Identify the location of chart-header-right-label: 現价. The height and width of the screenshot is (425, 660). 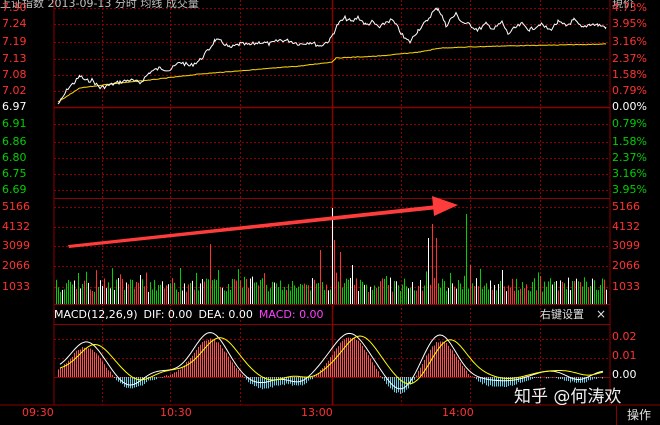
(623, 4).